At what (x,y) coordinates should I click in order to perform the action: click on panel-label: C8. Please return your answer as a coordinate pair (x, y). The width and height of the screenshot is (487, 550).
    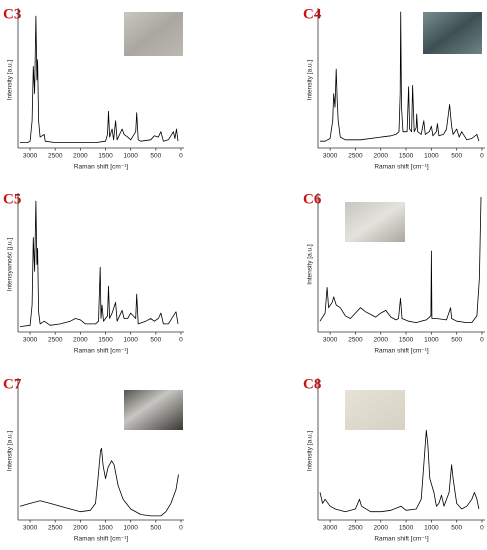
    Looking at the image, I should click on (312, 384).